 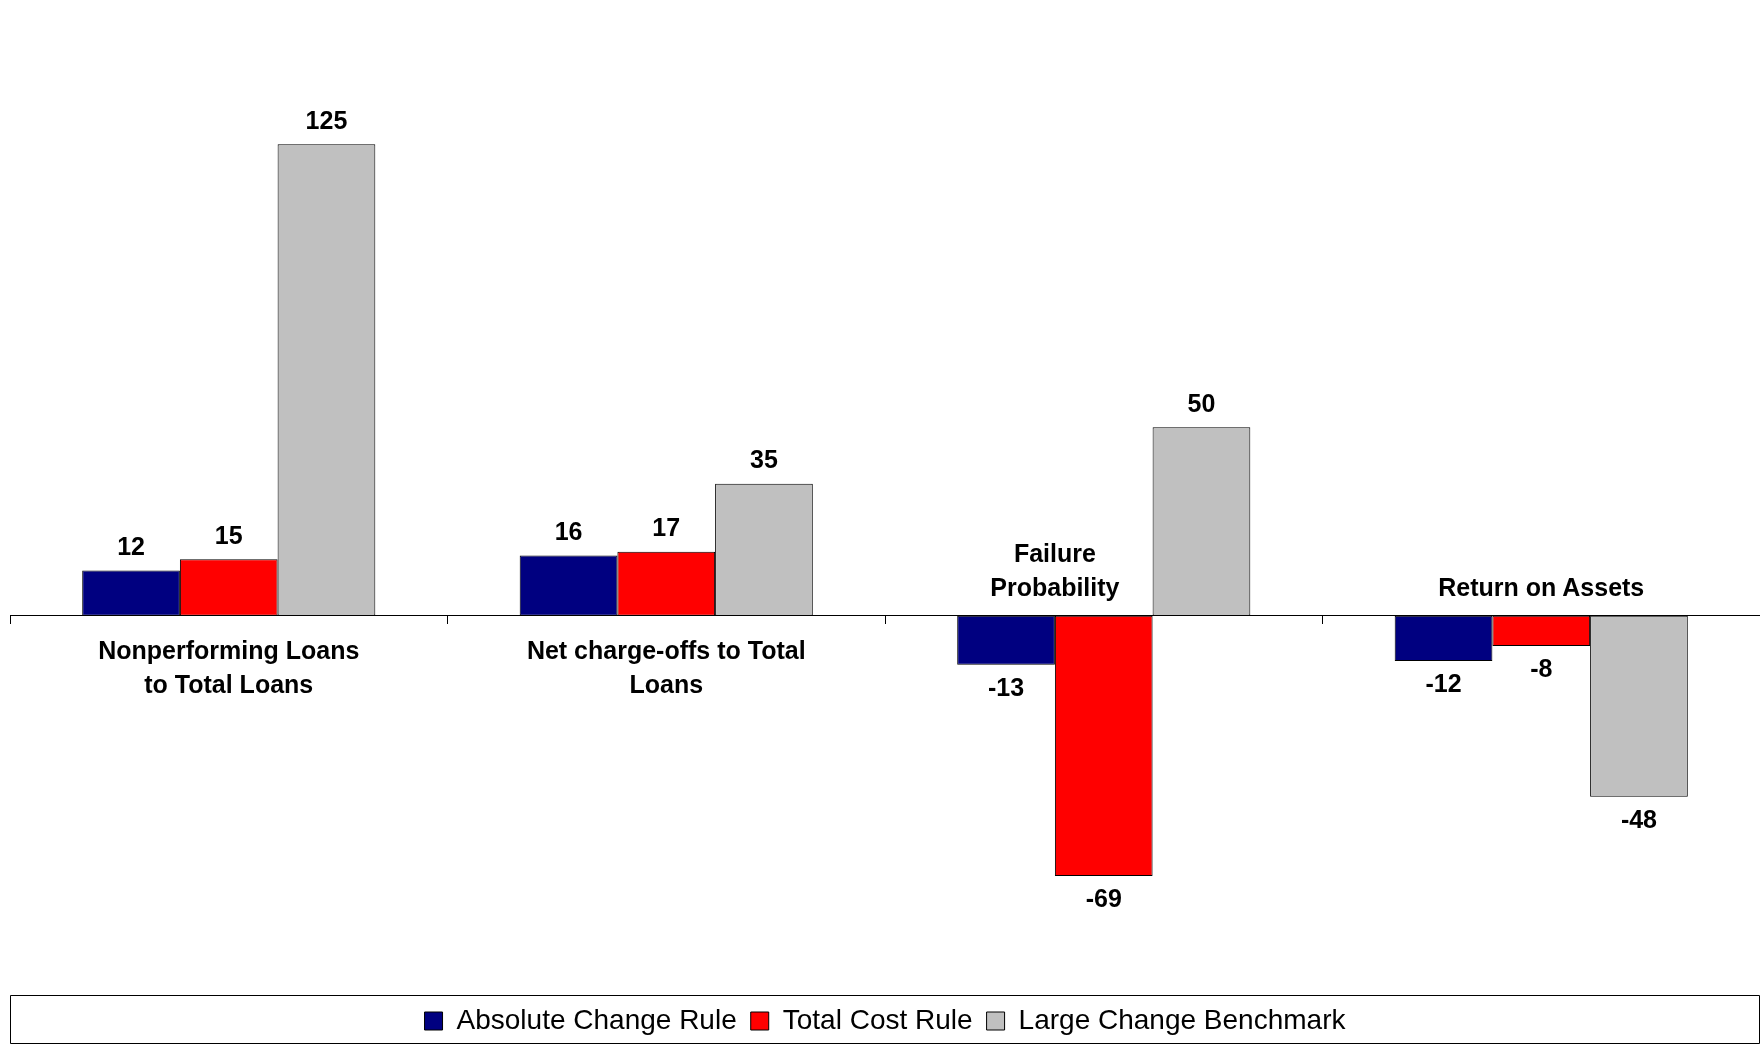 I want to click on x-tick-label: Return on Assets, so click(x=1541, y=587).